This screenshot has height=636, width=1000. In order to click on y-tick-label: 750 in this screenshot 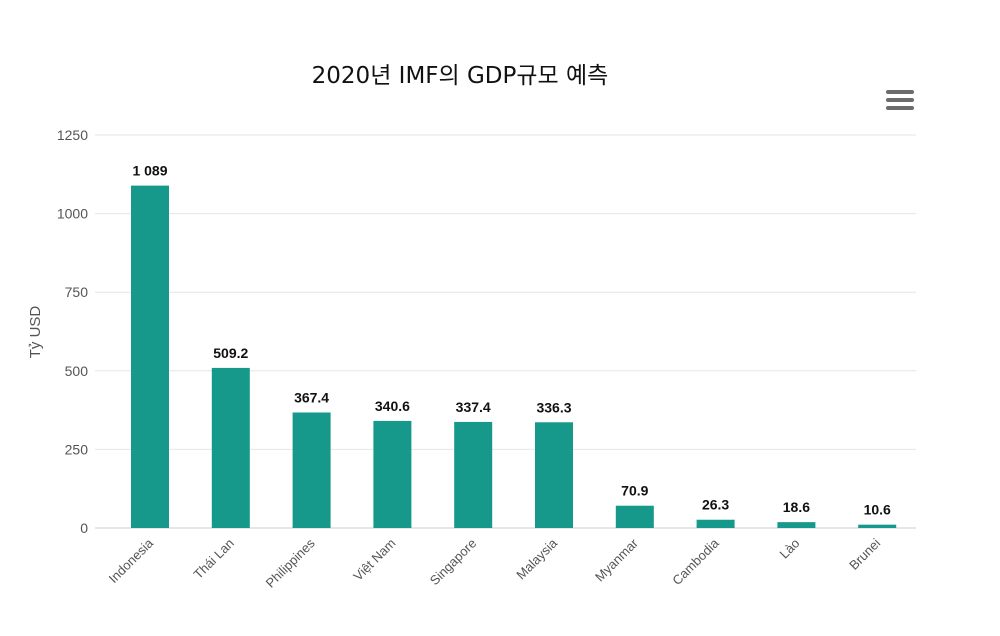, I will do `click(77, 292)`.